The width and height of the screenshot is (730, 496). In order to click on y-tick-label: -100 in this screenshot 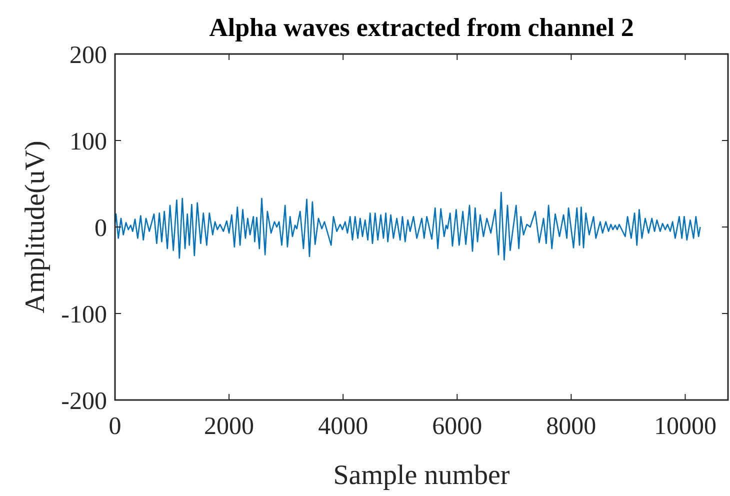, I will do `click(84, 314)`.